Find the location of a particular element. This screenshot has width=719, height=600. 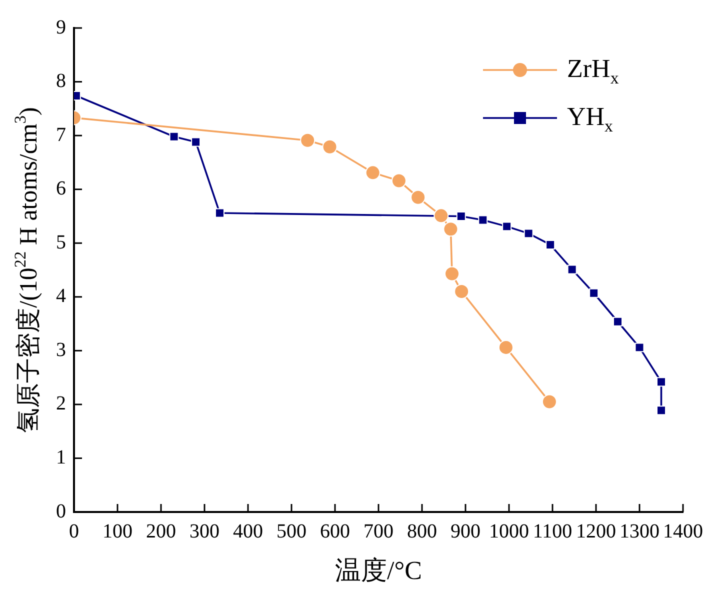

x-tick-label: 300 is located at coordinates (205, 531).